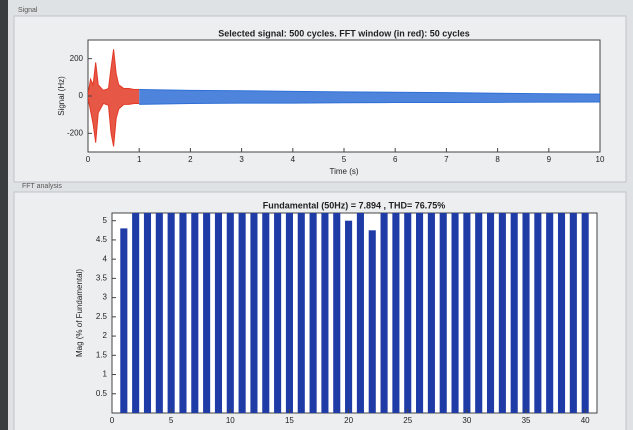 The height and width of the screenshot is (430, 633). What do you see at coordinates (549, 159) in the screenshot?
I see `x-tick-label: 9` at bounding box center [549, 159].